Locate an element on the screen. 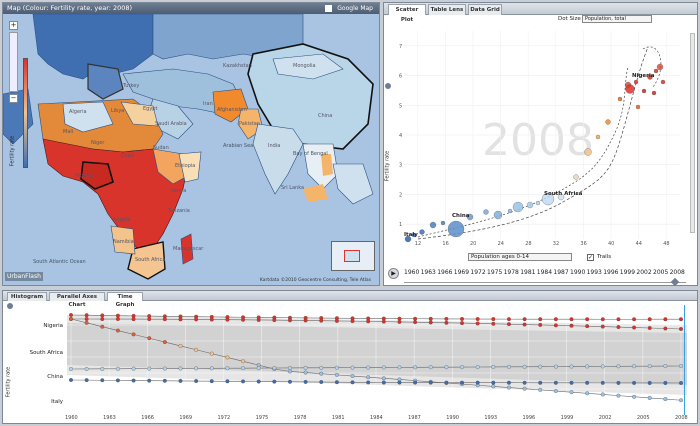  google-map-checkbox is located at coordinates (328, 8).